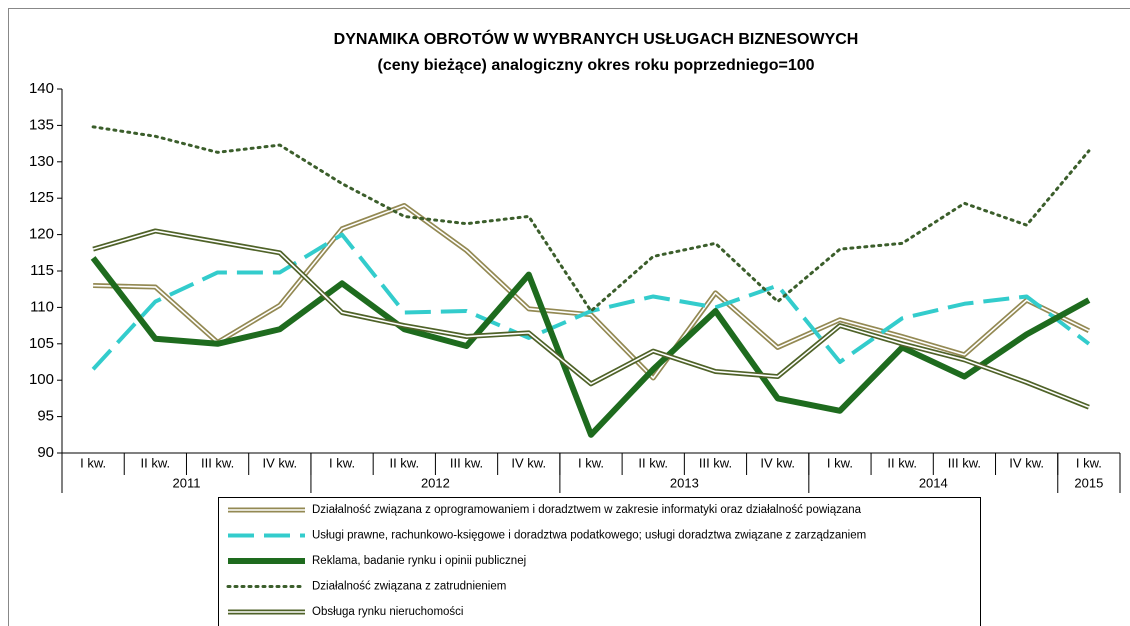 The height and width of the screenshot is (626, 1130). Describe the element at coordinates (45, 452) in the screenshot. I see `y-tick-label: 90` at that location.